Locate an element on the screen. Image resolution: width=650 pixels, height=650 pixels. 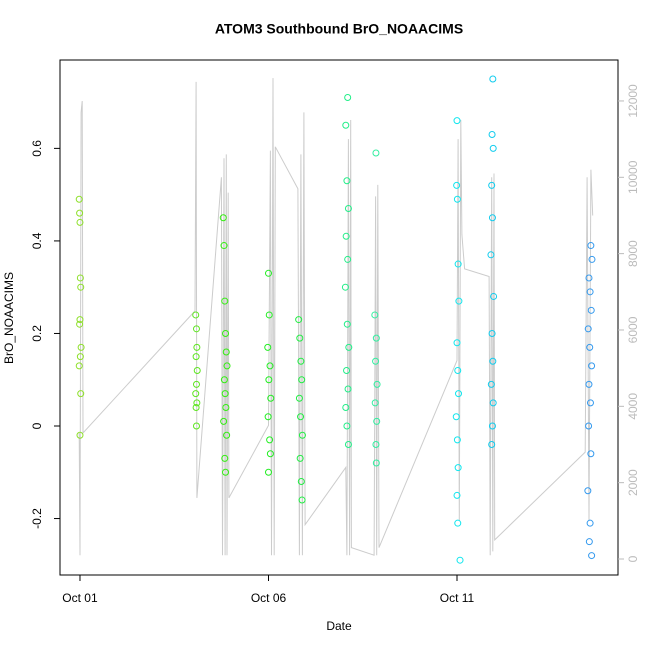
chart-title: ATOM3 Southbound BrO_NOAACIMS is located at coordinates (339, 29).